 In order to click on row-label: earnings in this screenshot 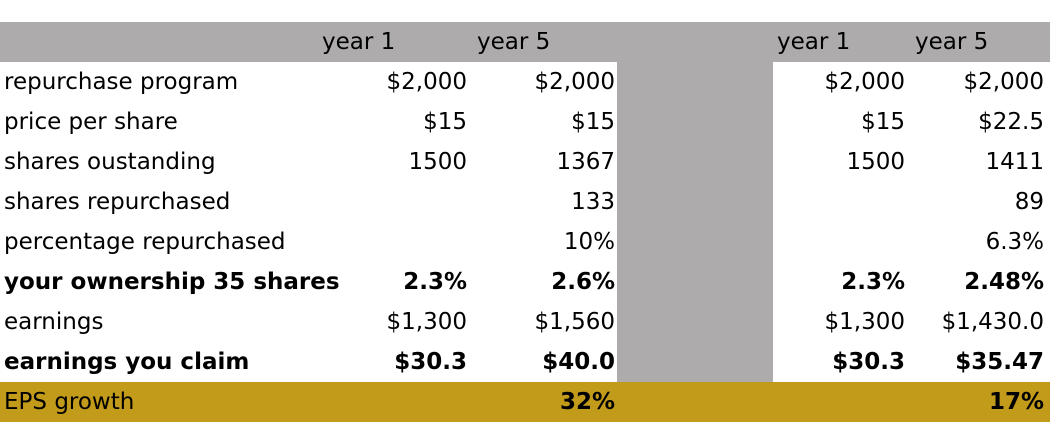, I will do `click(54, 322)`.